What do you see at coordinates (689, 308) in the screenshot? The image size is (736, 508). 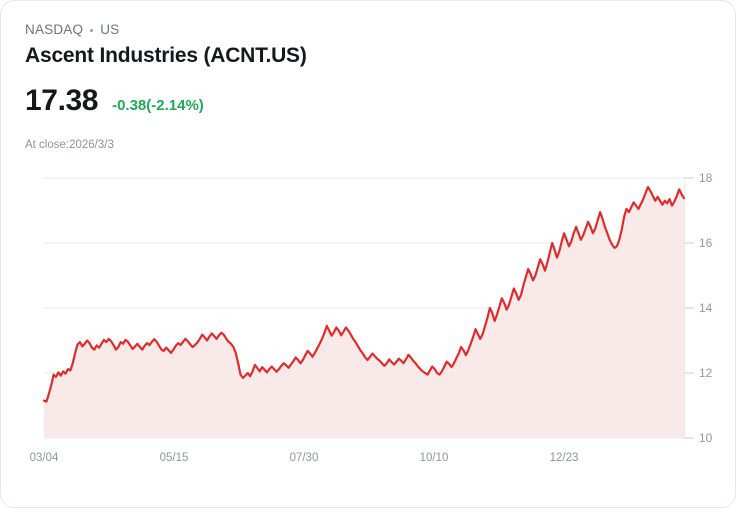 I see `chart-tickmarks` at bounding box center [689, 308].